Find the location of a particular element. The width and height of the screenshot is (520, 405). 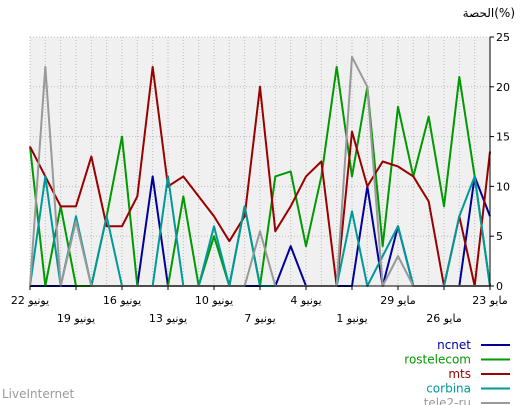

legend-label-ncnet: ncnet is located at coordinates (454, 345).